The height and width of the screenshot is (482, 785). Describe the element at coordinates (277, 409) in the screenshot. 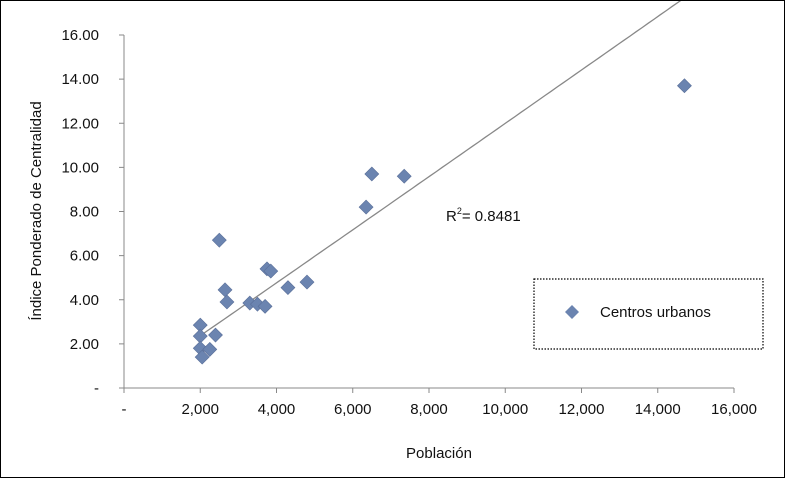

I see `x-tick-label: 4,000` at that location.